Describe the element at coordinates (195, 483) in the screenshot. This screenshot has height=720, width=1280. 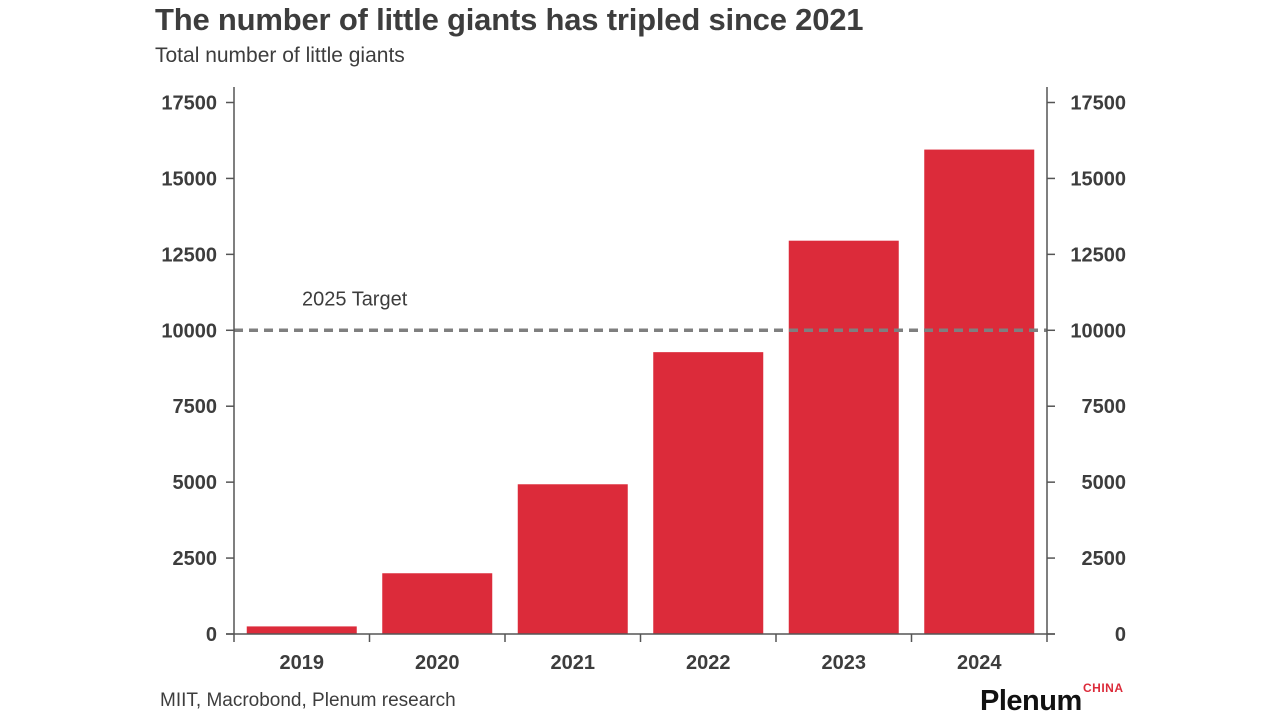
I see `y-tick-label-left: 5000` at that location.